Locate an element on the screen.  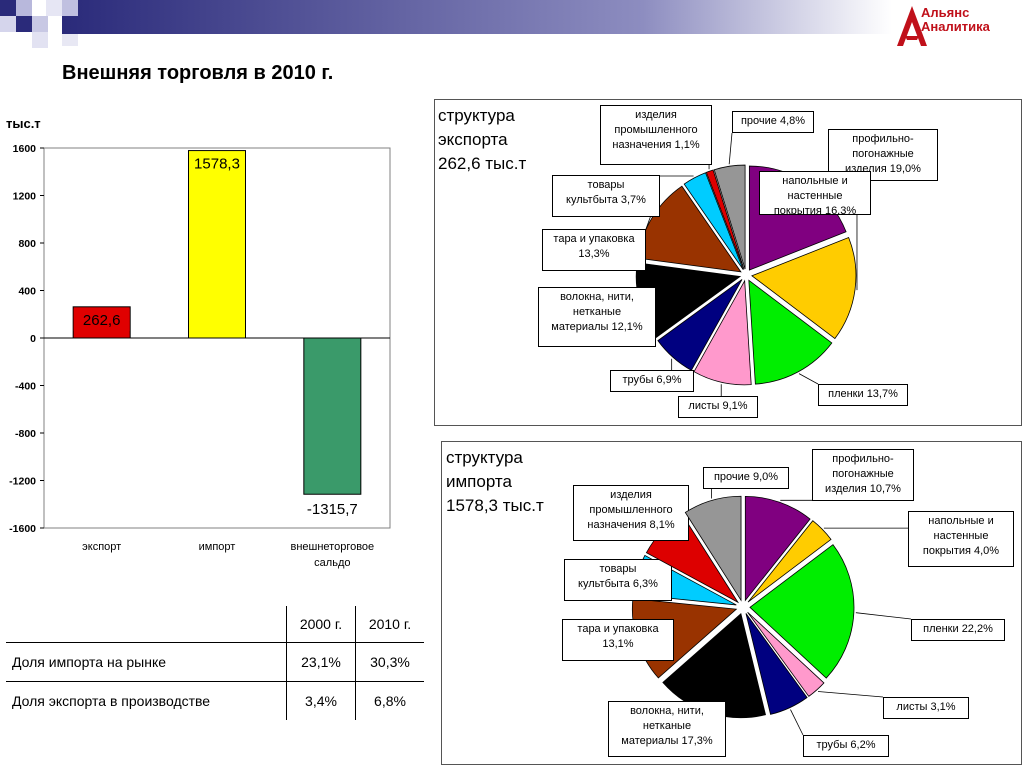
slice-label: напольные и настенные покрытия 16,3% is located at coordinates (815, 193).